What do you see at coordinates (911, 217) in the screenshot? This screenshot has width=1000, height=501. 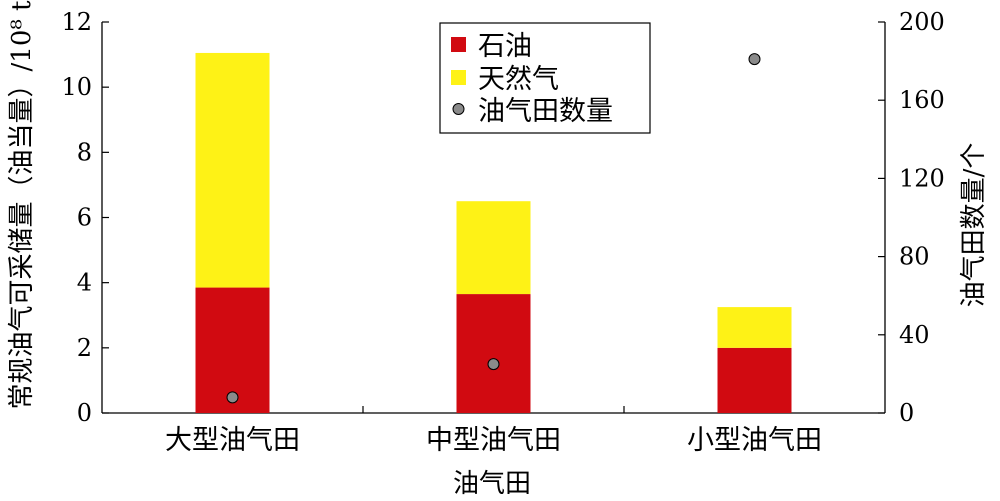 I see `right-axis-ticks: 0 40 80 120 160 200` at bounding box center [911, 217].